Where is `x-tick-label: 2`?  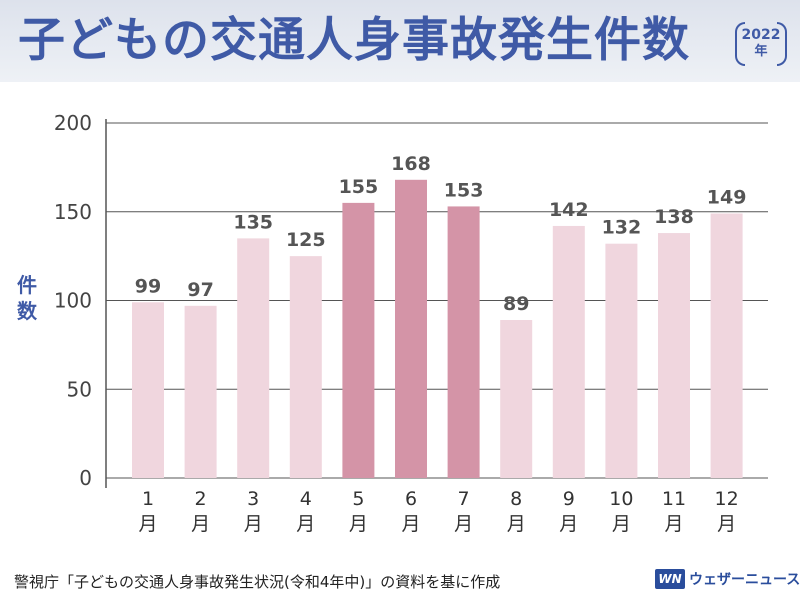 x-tick-label: 2 is located at coordinates (201, 499).